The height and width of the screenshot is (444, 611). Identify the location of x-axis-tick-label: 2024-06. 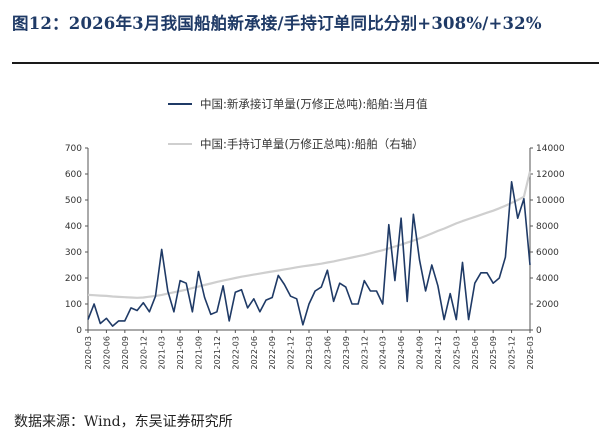
(401, 352).